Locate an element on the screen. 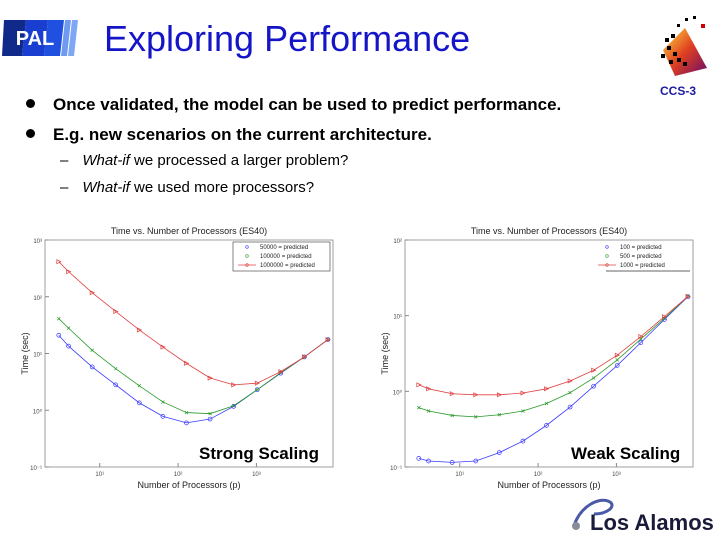 The width and height of the screenshot is (720, 541). weak-scaling-label: Weak Scaling is located at coordinates (626, 453).